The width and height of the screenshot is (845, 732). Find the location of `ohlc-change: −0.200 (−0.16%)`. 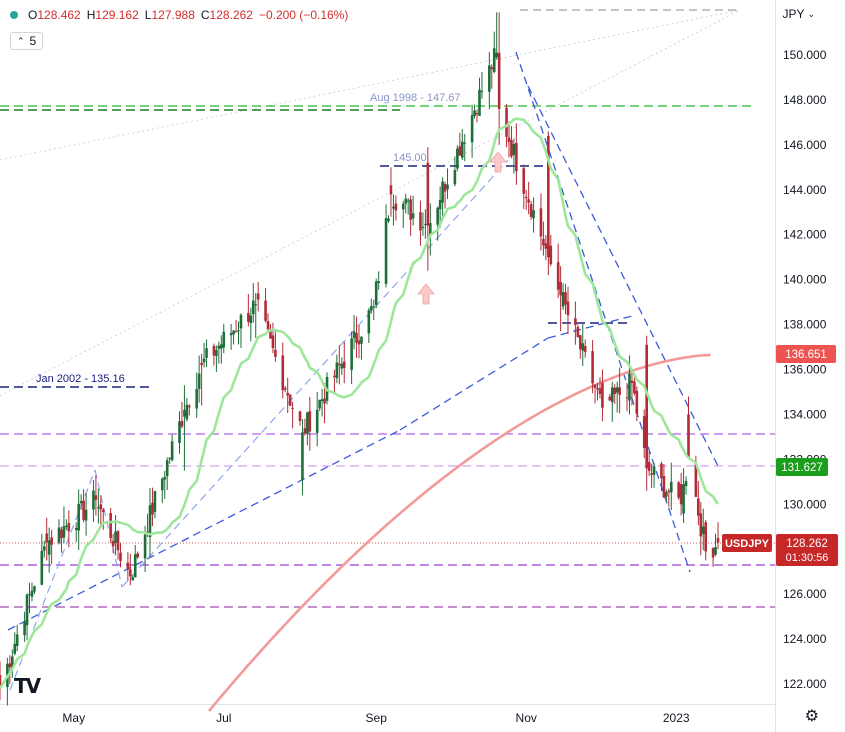

ohlc-change: −0.200 (−0.16%) is located at coordinates (303, 15).